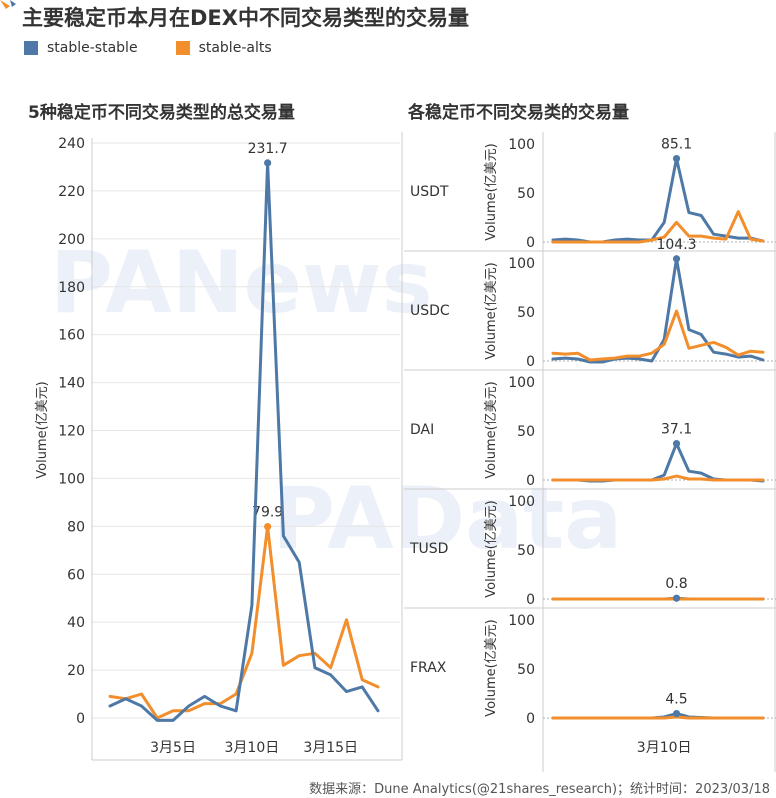 Image resolution: width=776 pixels, height=798 pixels. I want to click on left-x-tick-label: 3月15日, so click(330, 748).